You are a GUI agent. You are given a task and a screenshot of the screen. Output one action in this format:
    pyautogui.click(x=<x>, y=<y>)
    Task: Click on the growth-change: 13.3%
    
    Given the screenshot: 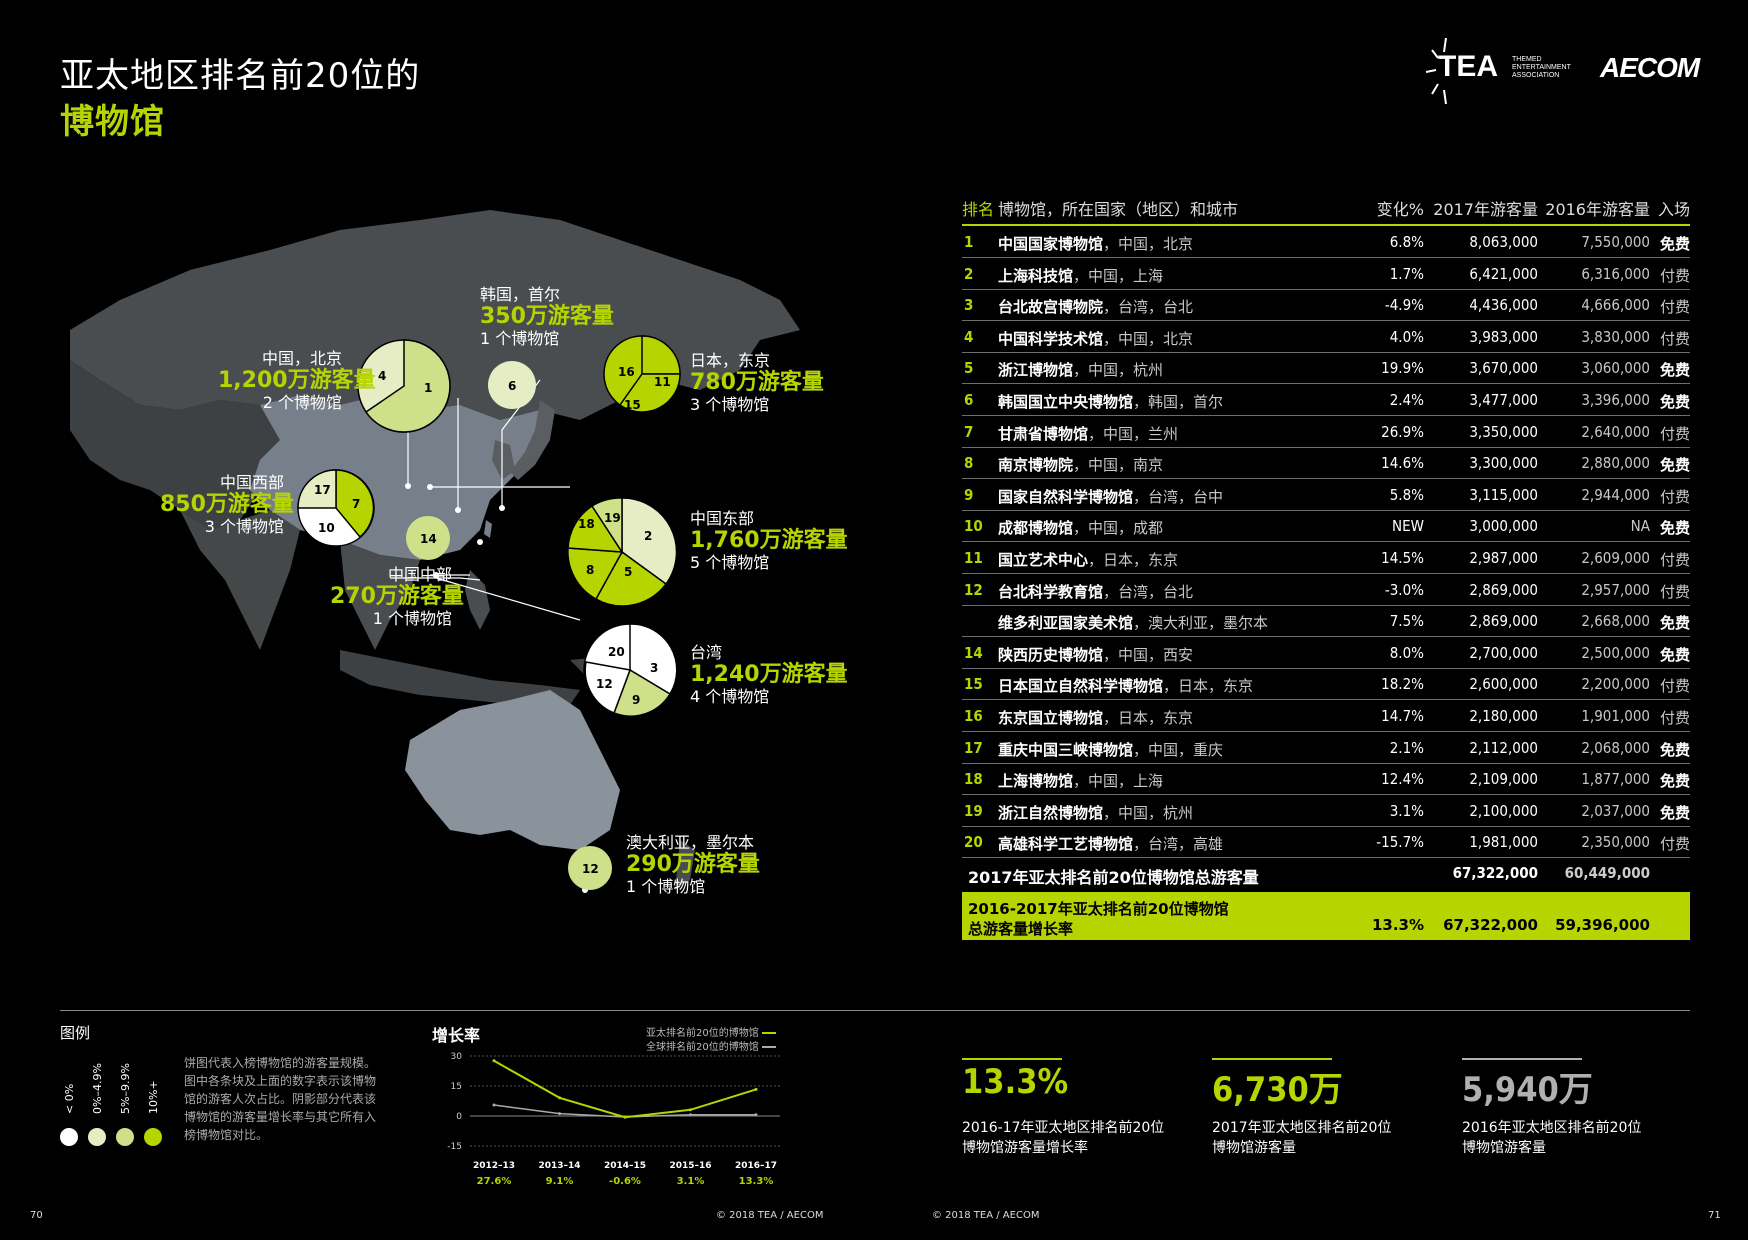 What is the action you would take?
    pyautogui.click(x=1397, y=925)
    